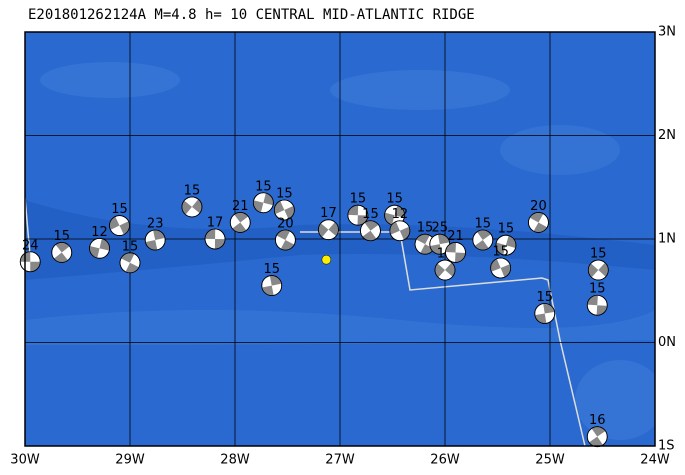  I want to click on depth-label: 16, so click(597, 420).